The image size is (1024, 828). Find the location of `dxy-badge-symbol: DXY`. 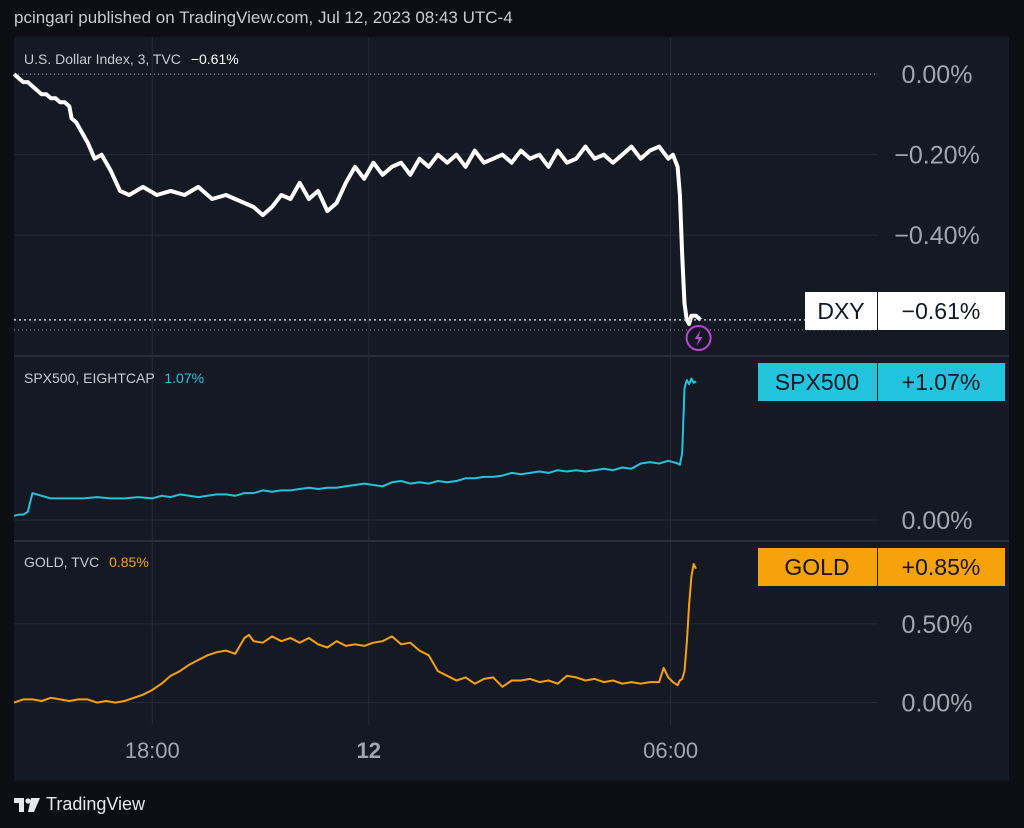

dxy-badge-symbol: DXY is located at coordinates (840, 311).